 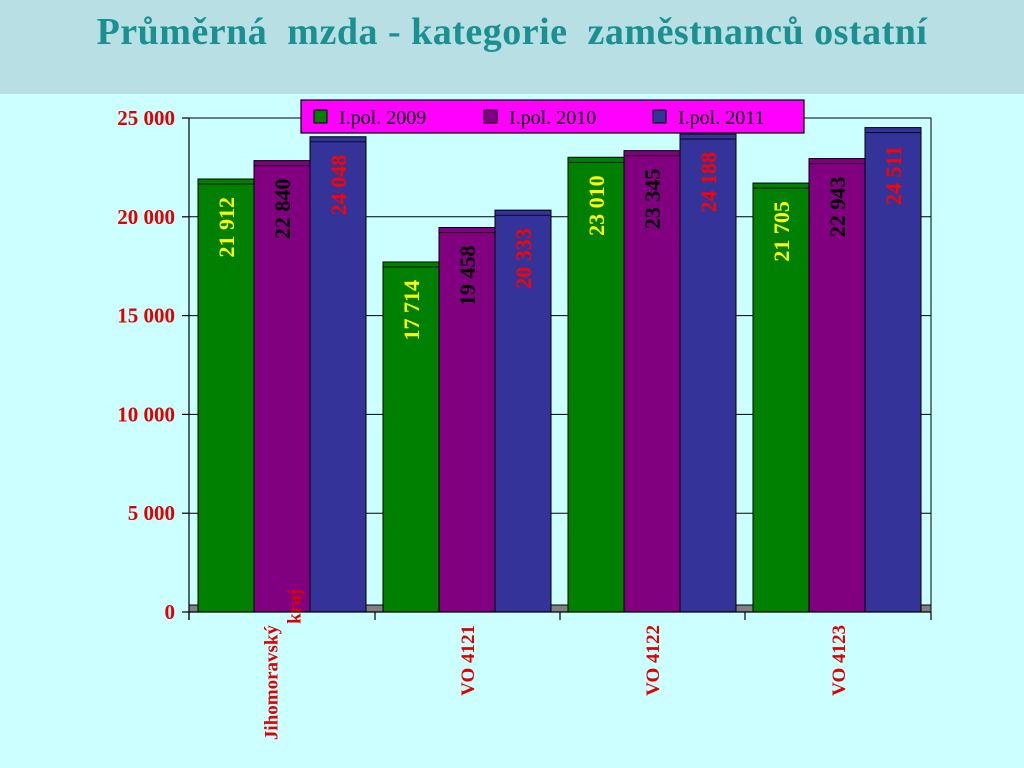 I want to click on legend-label: I.pol. 2011, so click(x=721, y=118).